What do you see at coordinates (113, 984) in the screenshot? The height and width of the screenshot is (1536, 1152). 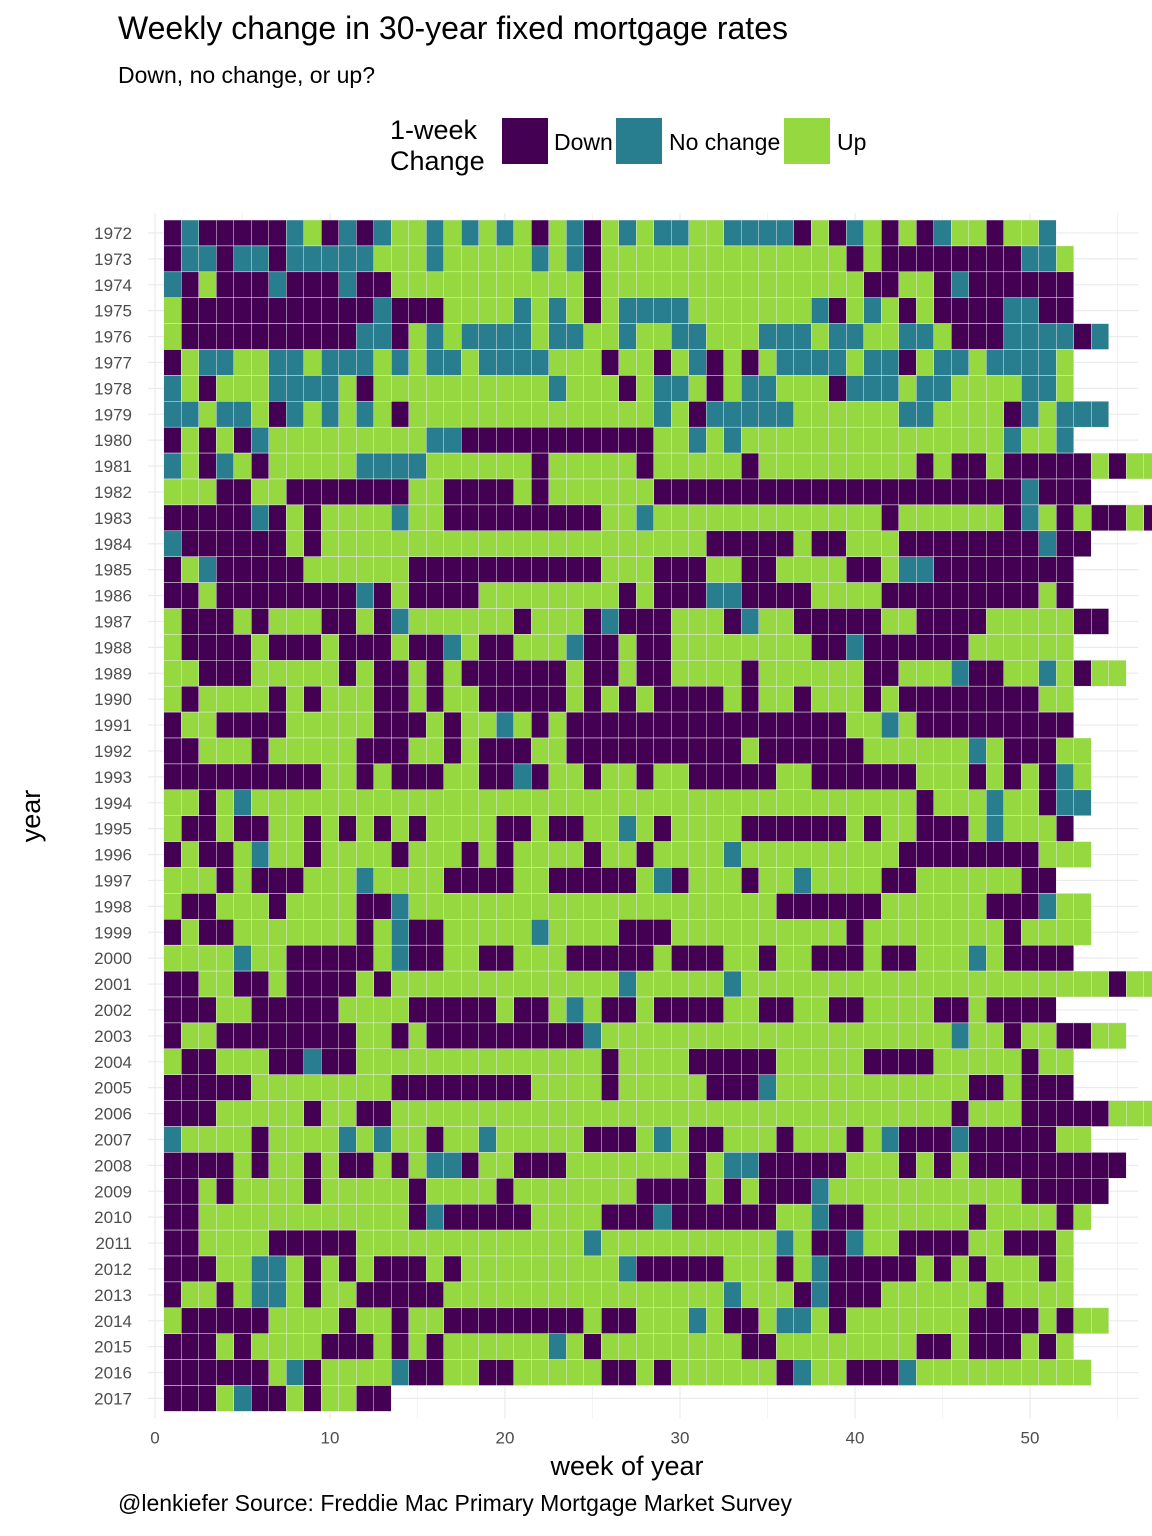 I see `y-tick-label: 2001` at bounding box center [113, 984].